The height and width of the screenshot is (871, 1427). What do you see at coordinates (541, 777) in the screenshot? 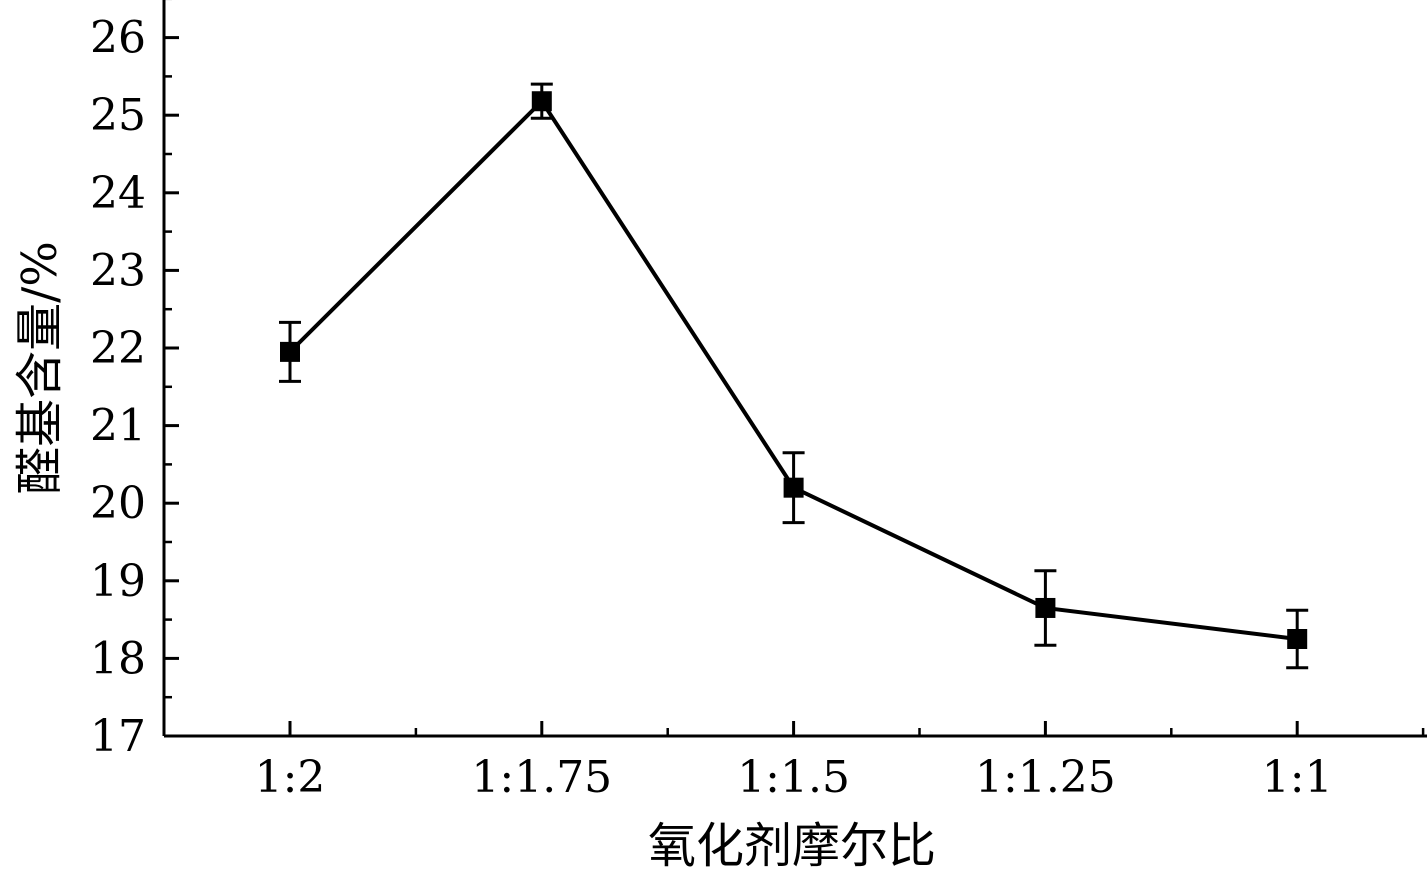
I see `x-tick-label: 1:1.75` at bounding box center [541, 777].